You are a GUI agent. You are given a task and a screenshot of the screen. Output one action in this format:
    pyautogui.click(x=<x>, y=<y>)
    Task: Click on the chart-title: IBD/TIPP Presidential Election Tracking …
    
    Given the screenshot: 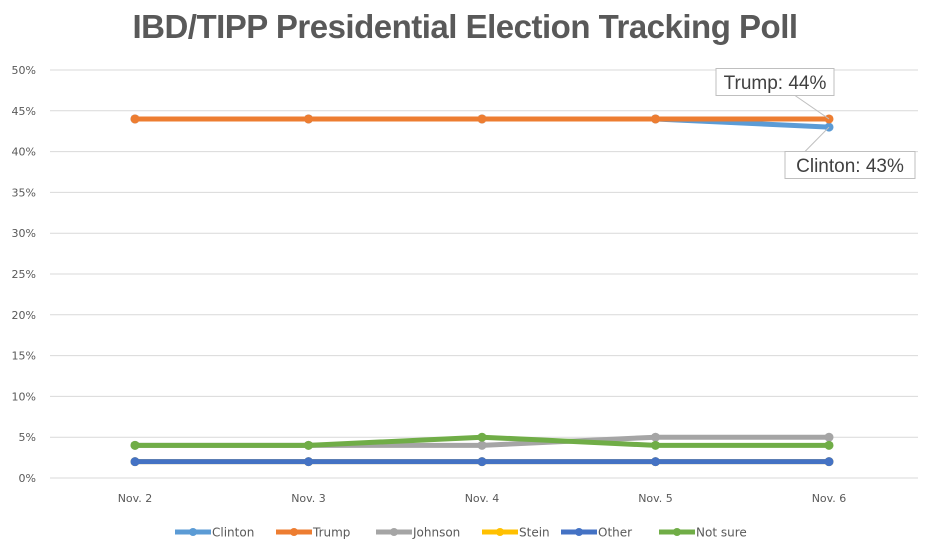 What is the action you would take?
    pyautogui.click(x=465, y=26)
    